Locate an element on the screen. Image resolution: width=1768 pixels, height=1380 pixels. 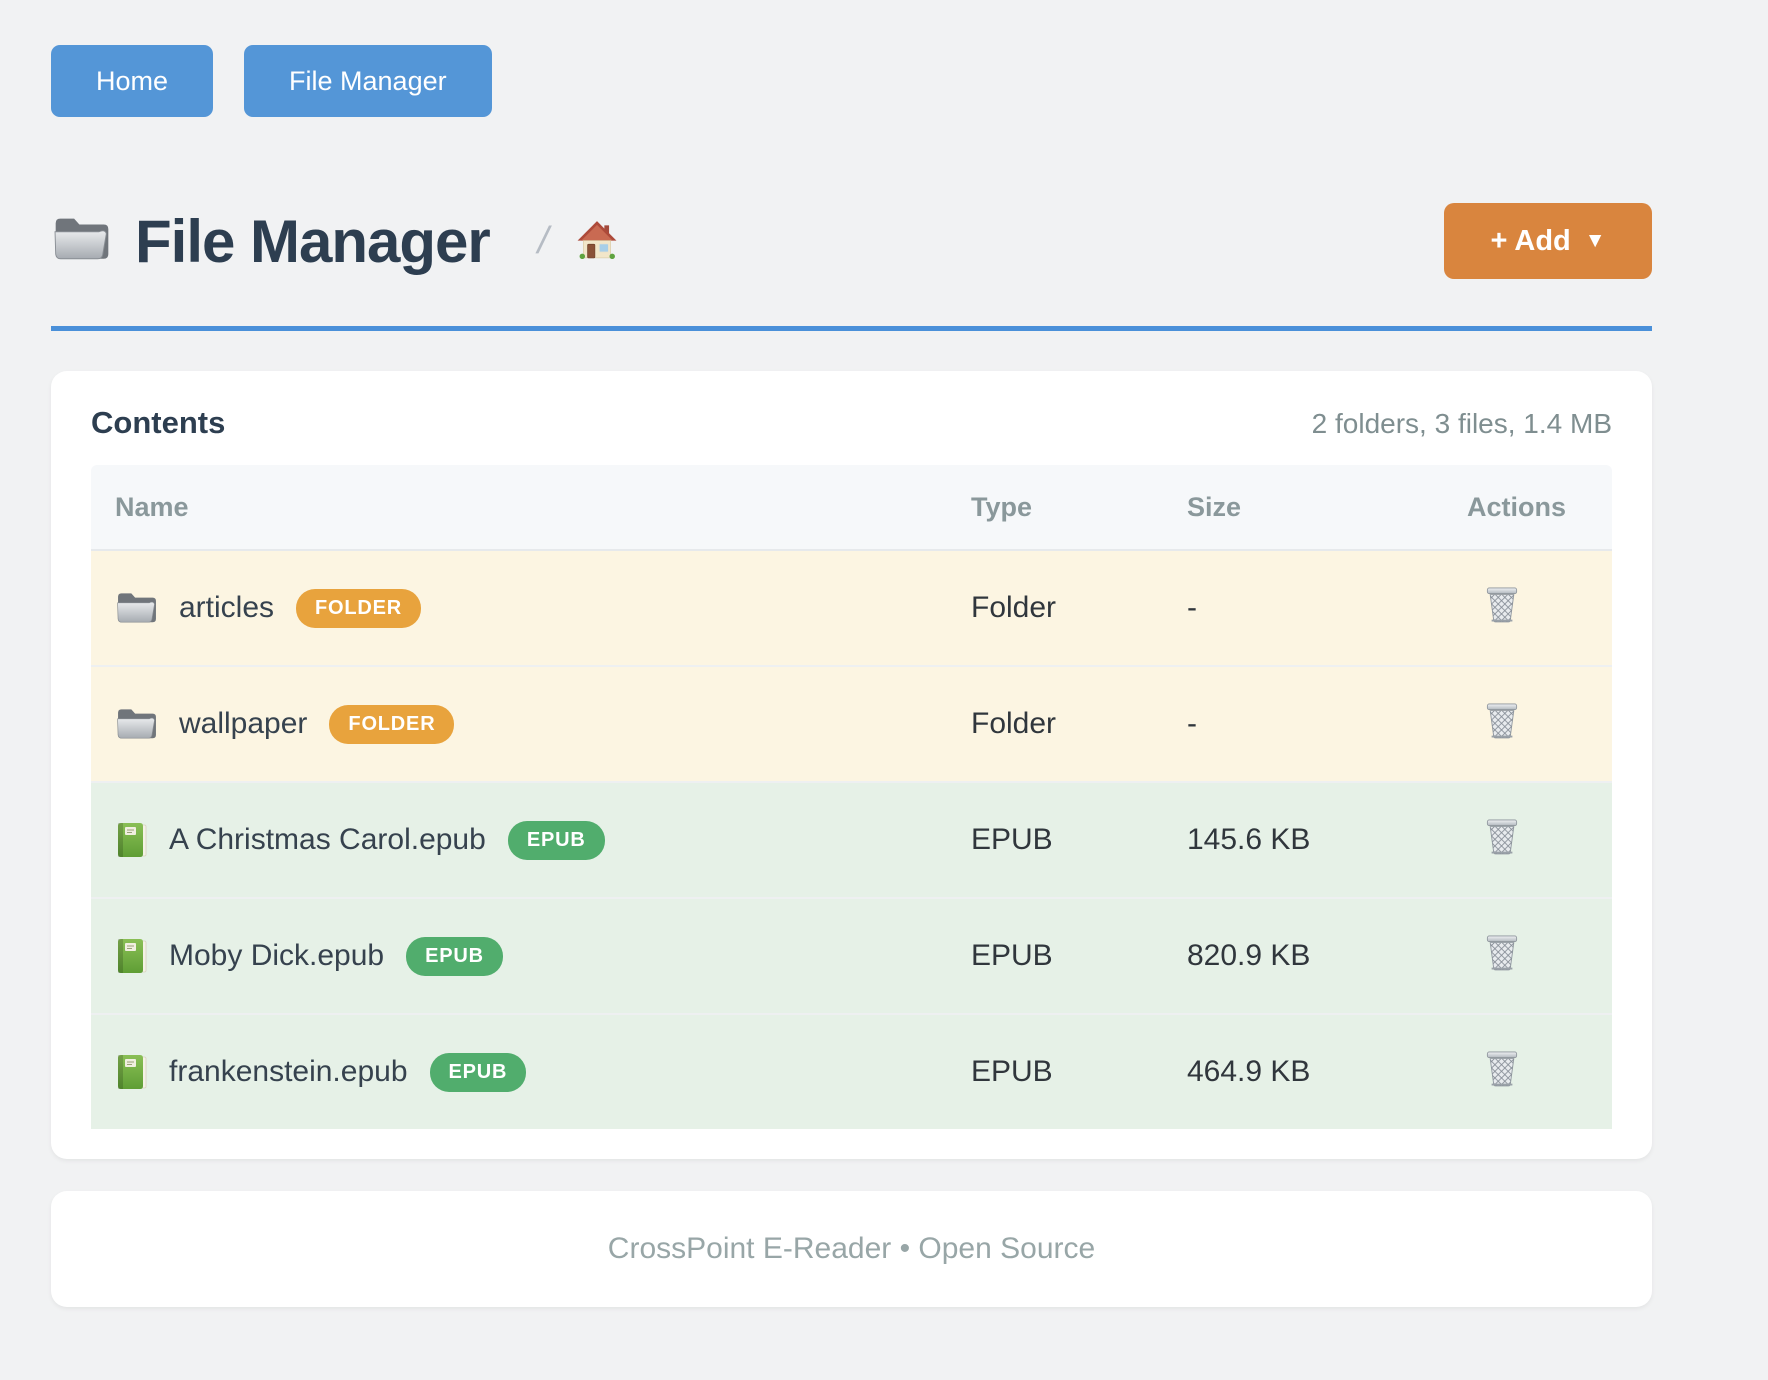
file-name-link: wallpaper is located at coordinates (243, 723).